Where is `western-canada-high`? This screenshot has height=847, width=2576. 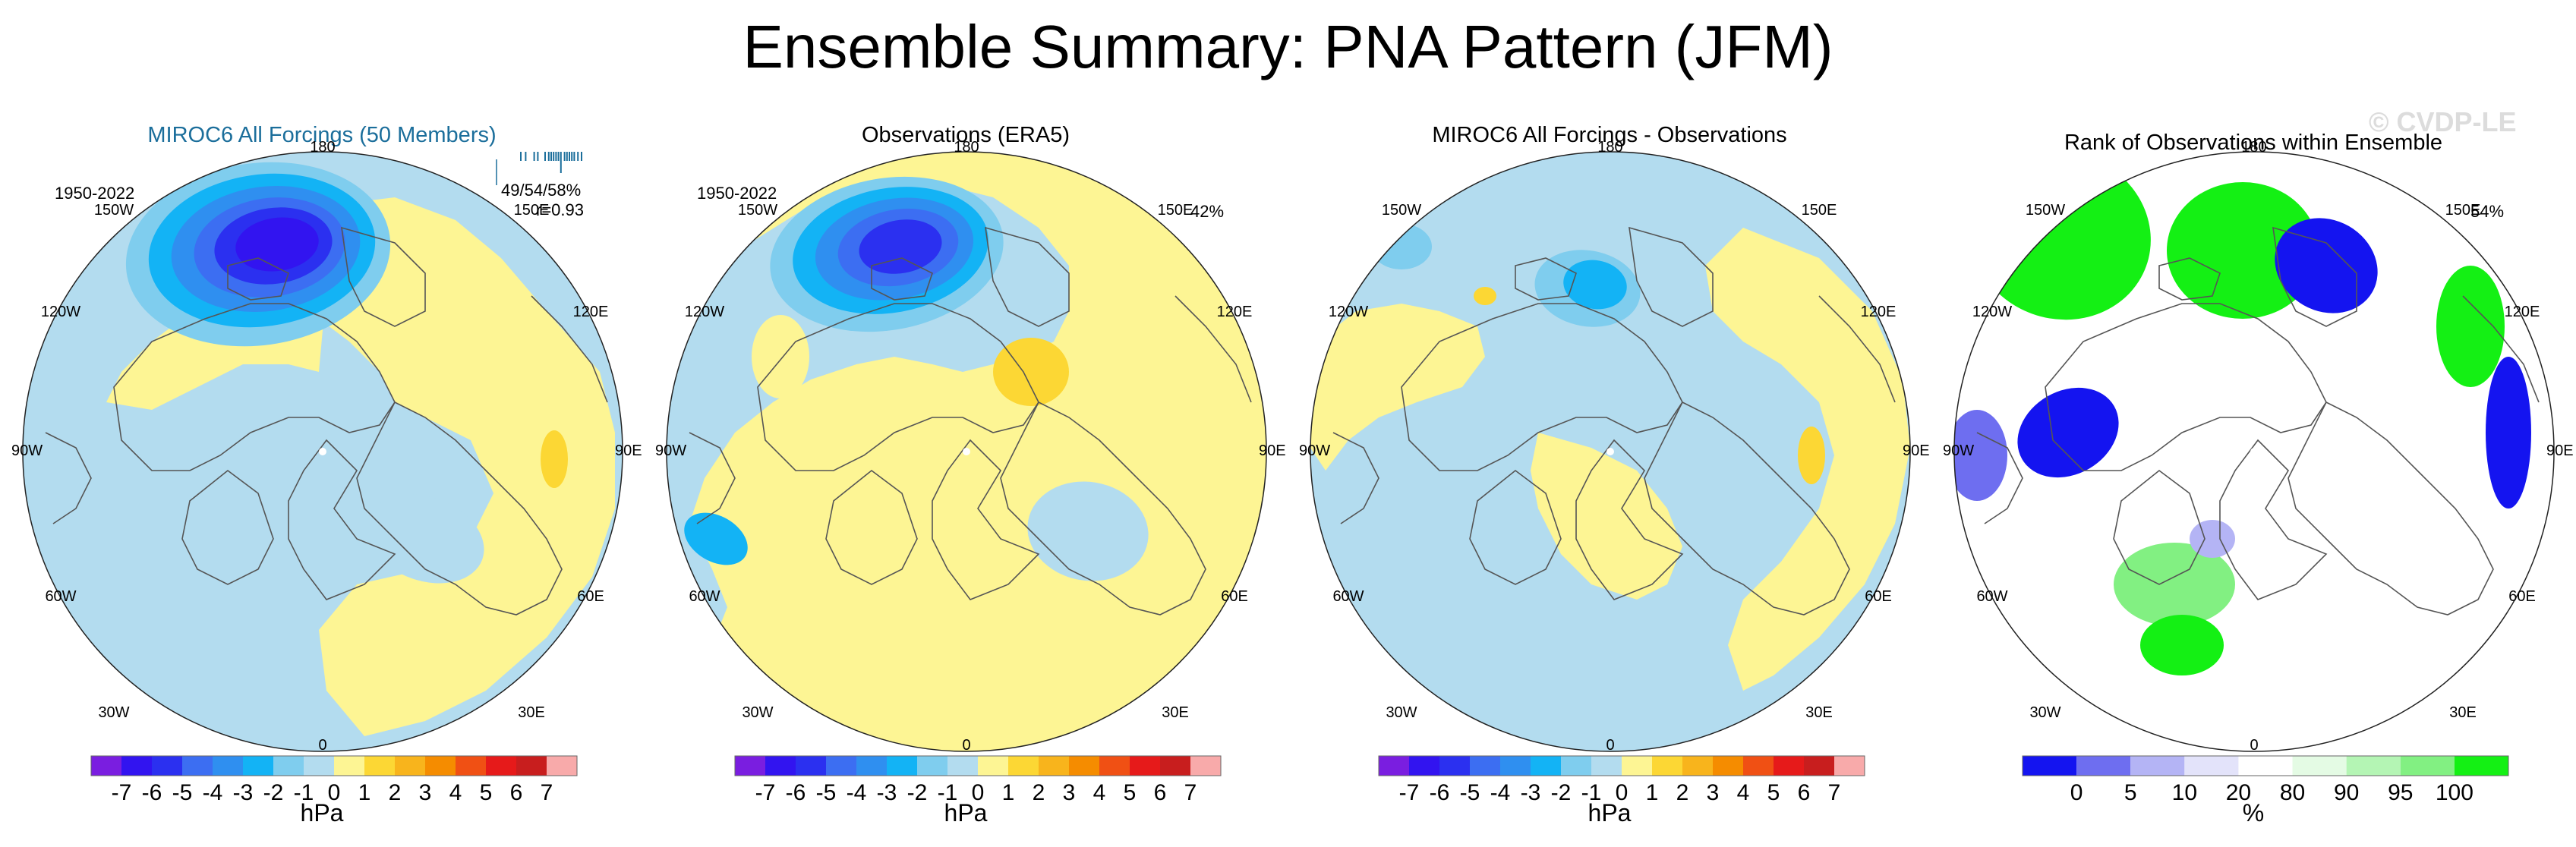 western-canada-high is located at coordinates (780, 356).